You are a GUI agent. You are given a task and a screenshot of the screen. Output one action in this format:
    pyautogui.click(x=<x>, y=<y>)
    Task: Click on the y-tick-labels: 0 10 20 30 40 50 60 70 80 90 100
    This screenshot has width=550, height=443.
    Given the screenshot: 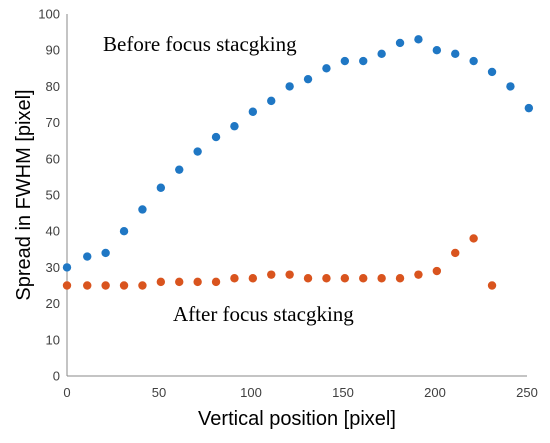 What is the action you would take?
    pyautogui.click(x=49, y=195)
    